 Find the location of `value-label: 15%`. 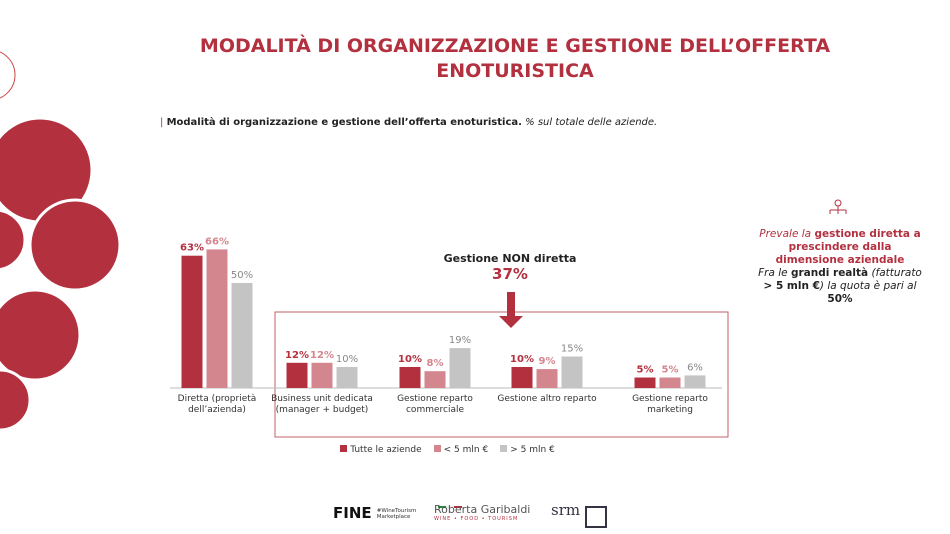

value-label: 15% is located at coordinates (572, 349).